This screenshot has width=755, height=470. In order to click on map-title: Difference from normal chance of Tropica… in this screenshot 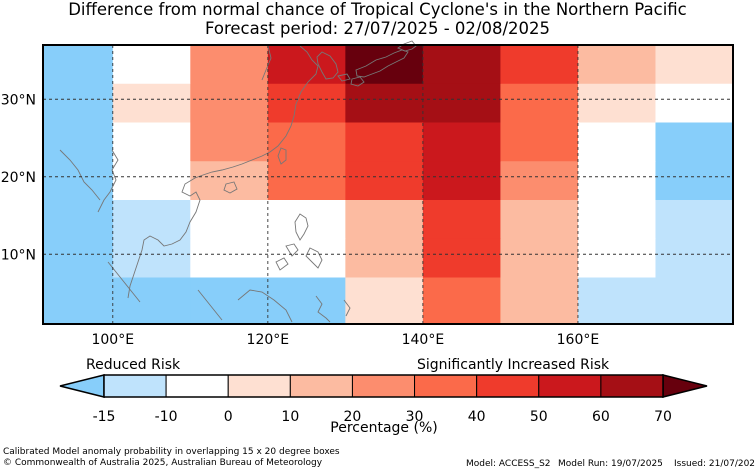, I will do `click(377, 9)`.